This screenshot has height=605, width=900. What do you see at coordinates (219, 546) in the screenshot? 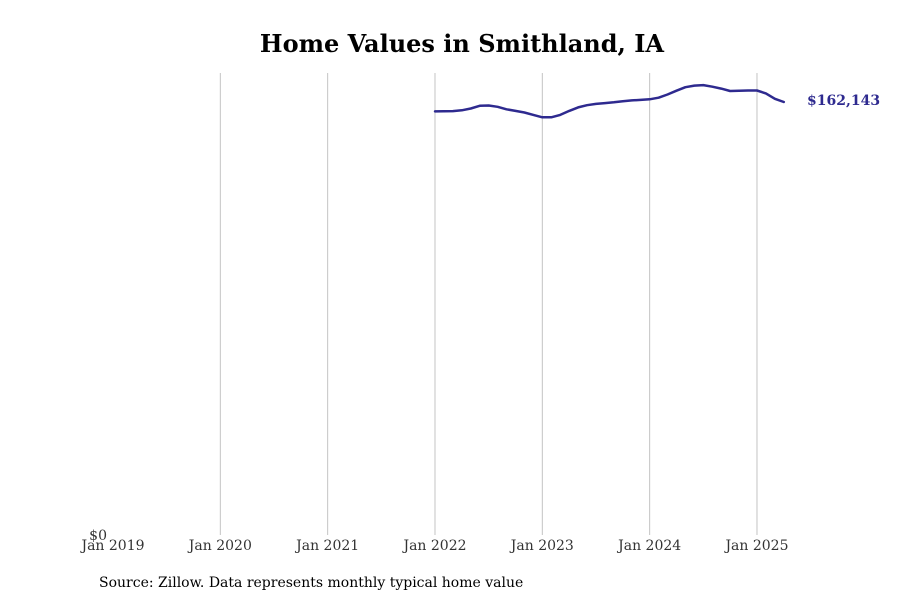
I see `x-tick-label: Jan 2020` at bounding box center [219, 546].